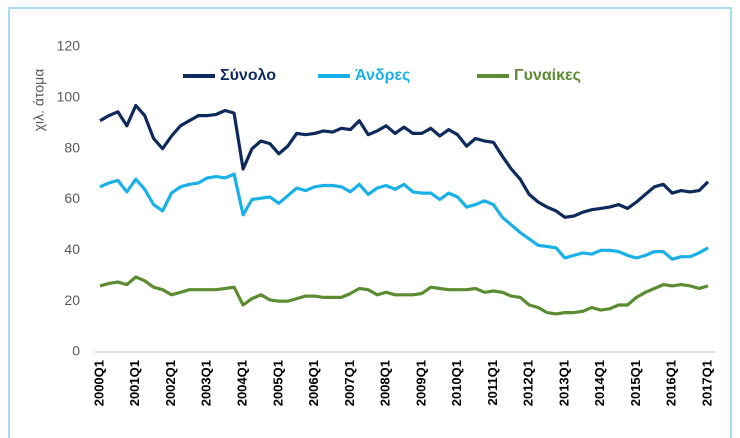  I want to click on y-tick-label: 100, so click(69, 97).